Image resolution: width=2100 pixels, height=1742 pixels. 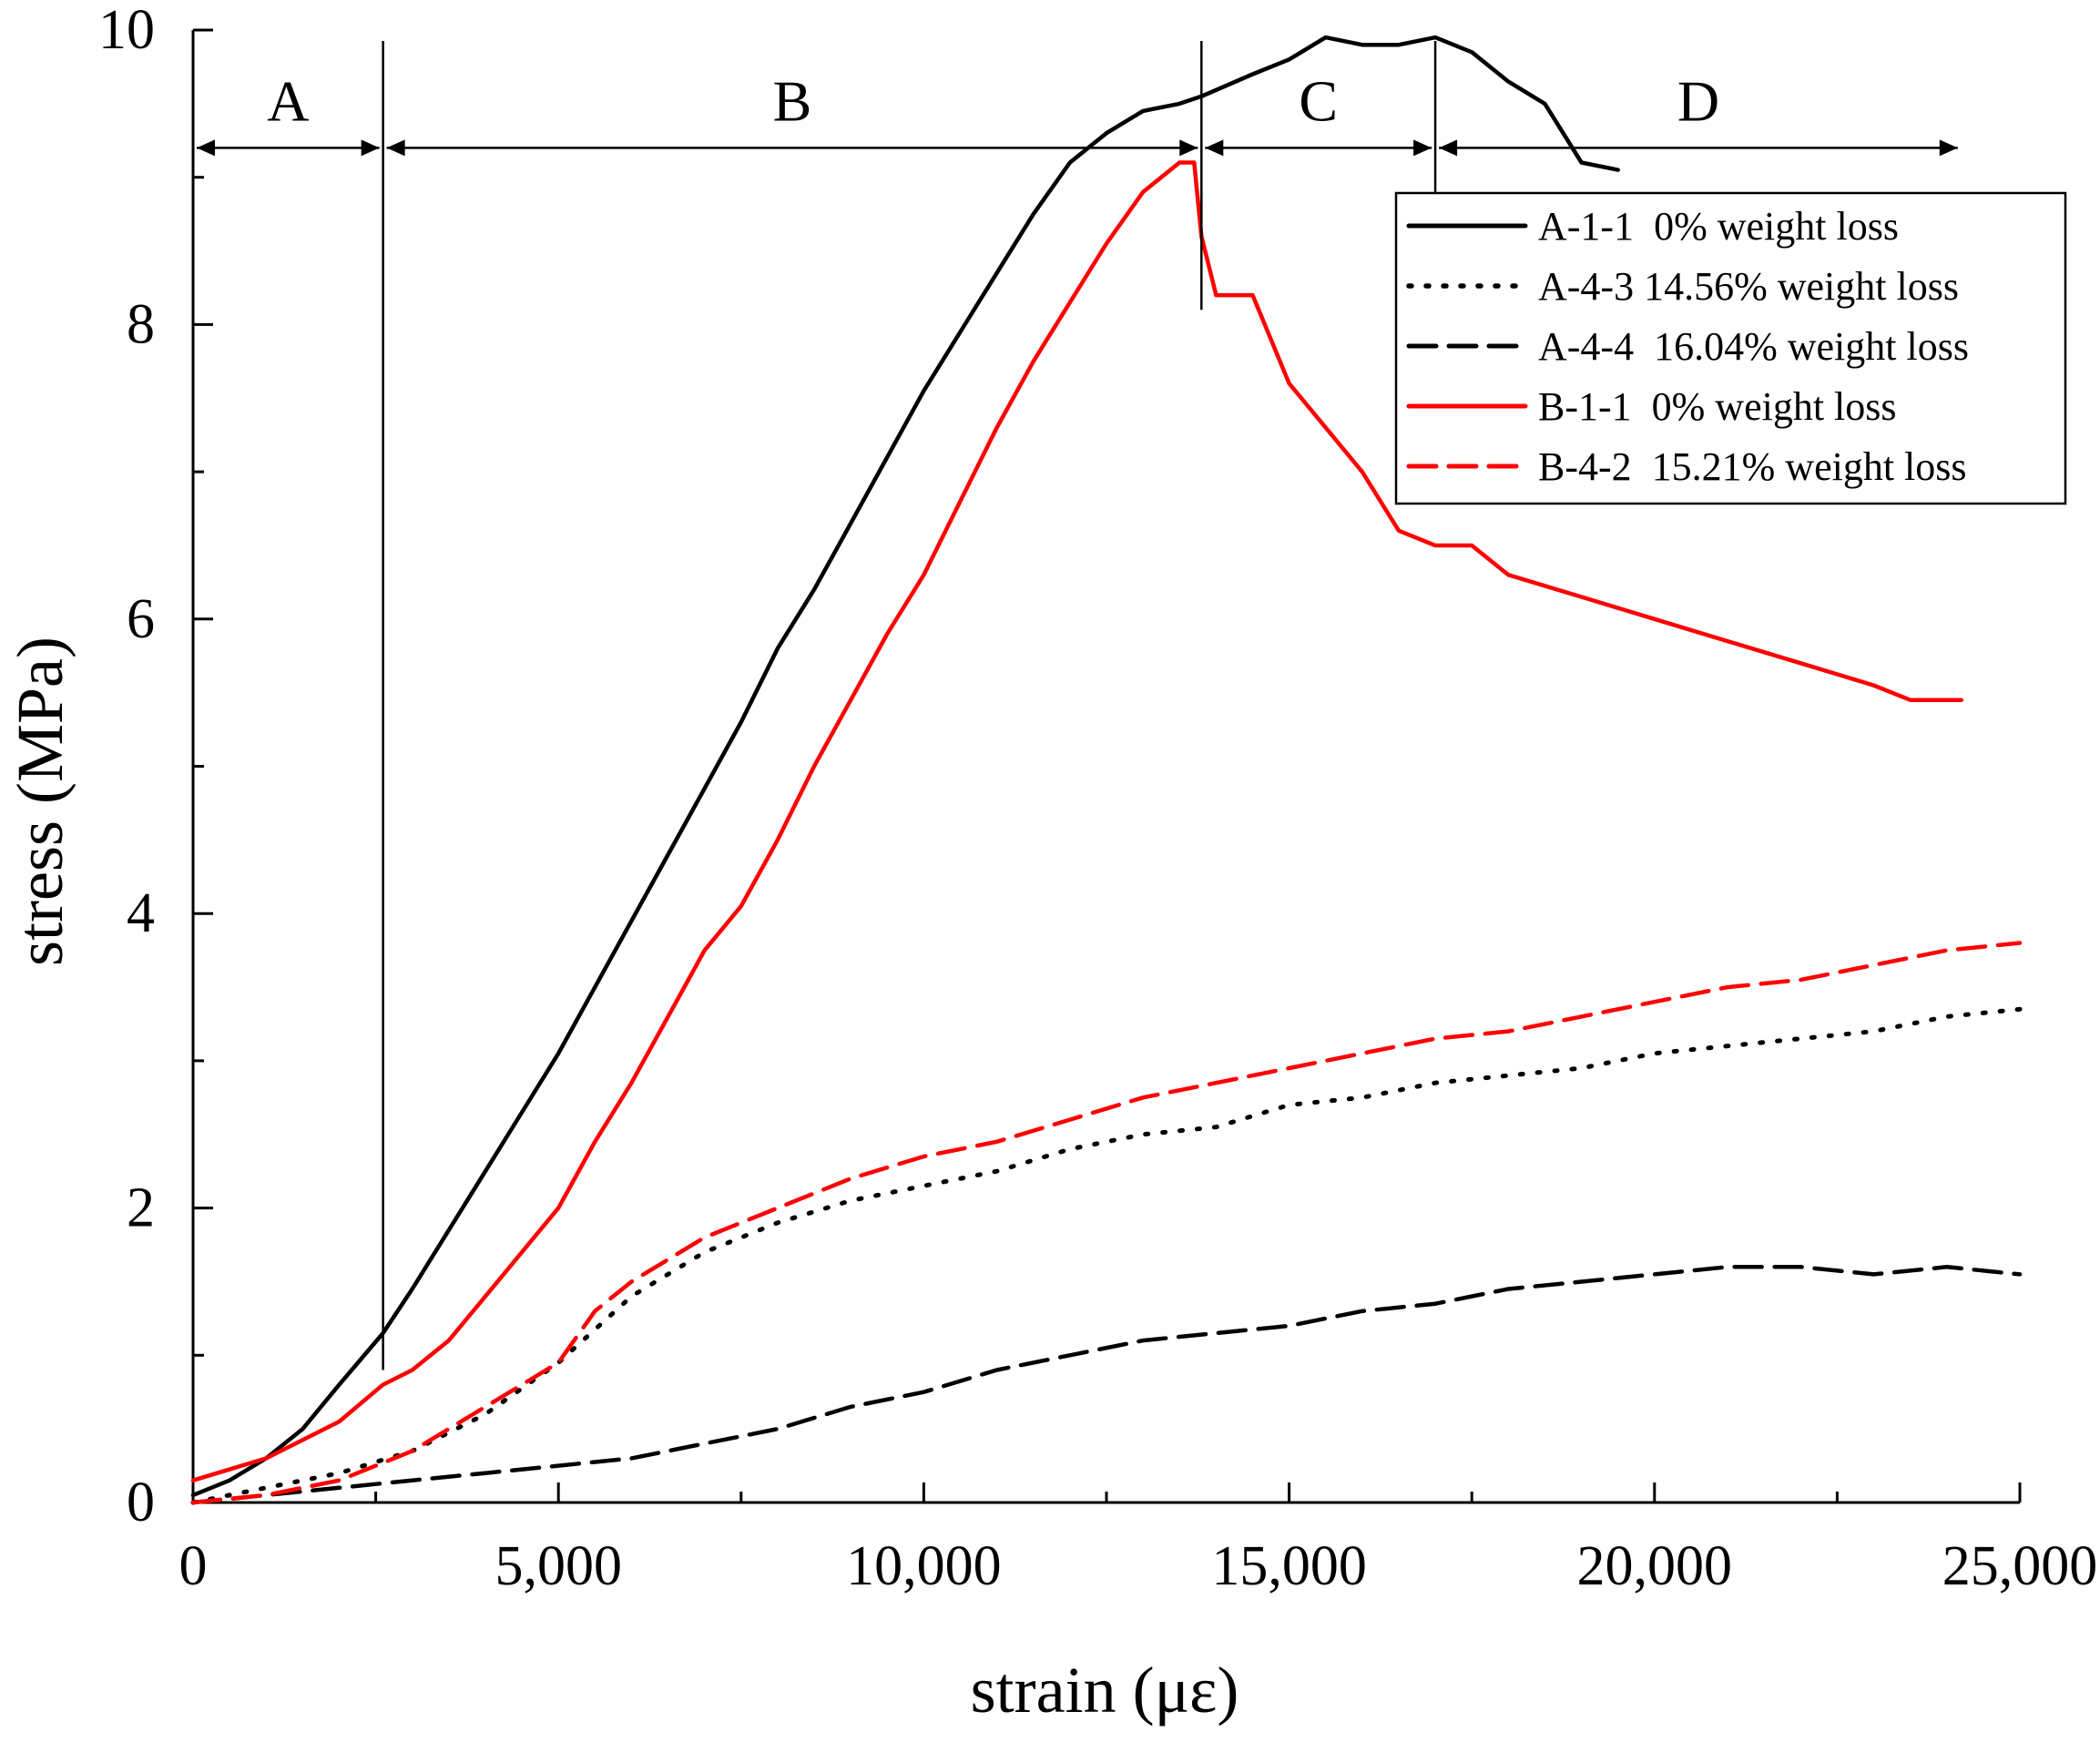 What do you see at coordinates (1748, 286) in the screenshot?
I see `legend-label-1: A-4-3 14.56% weight loss` at bounding box center [1748, 286].